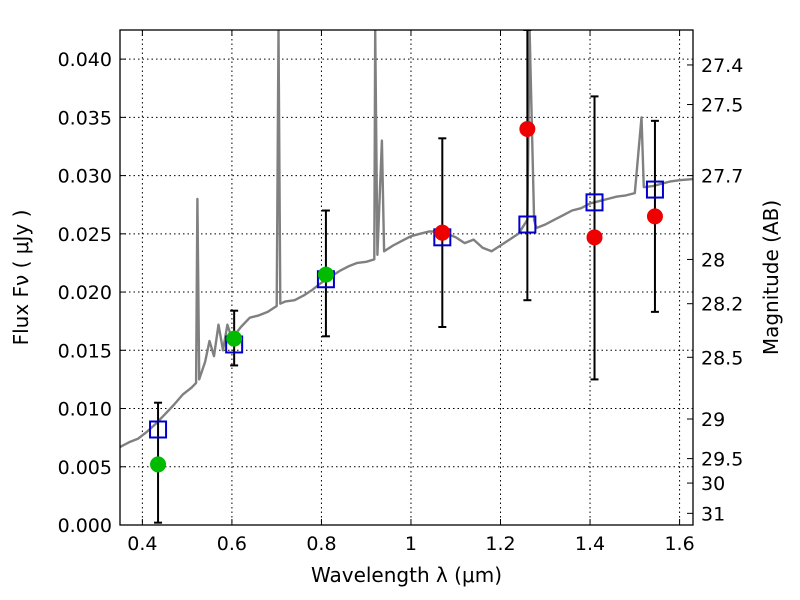  I want to click on magnitude-tick-label: 28, so click(713, 260).